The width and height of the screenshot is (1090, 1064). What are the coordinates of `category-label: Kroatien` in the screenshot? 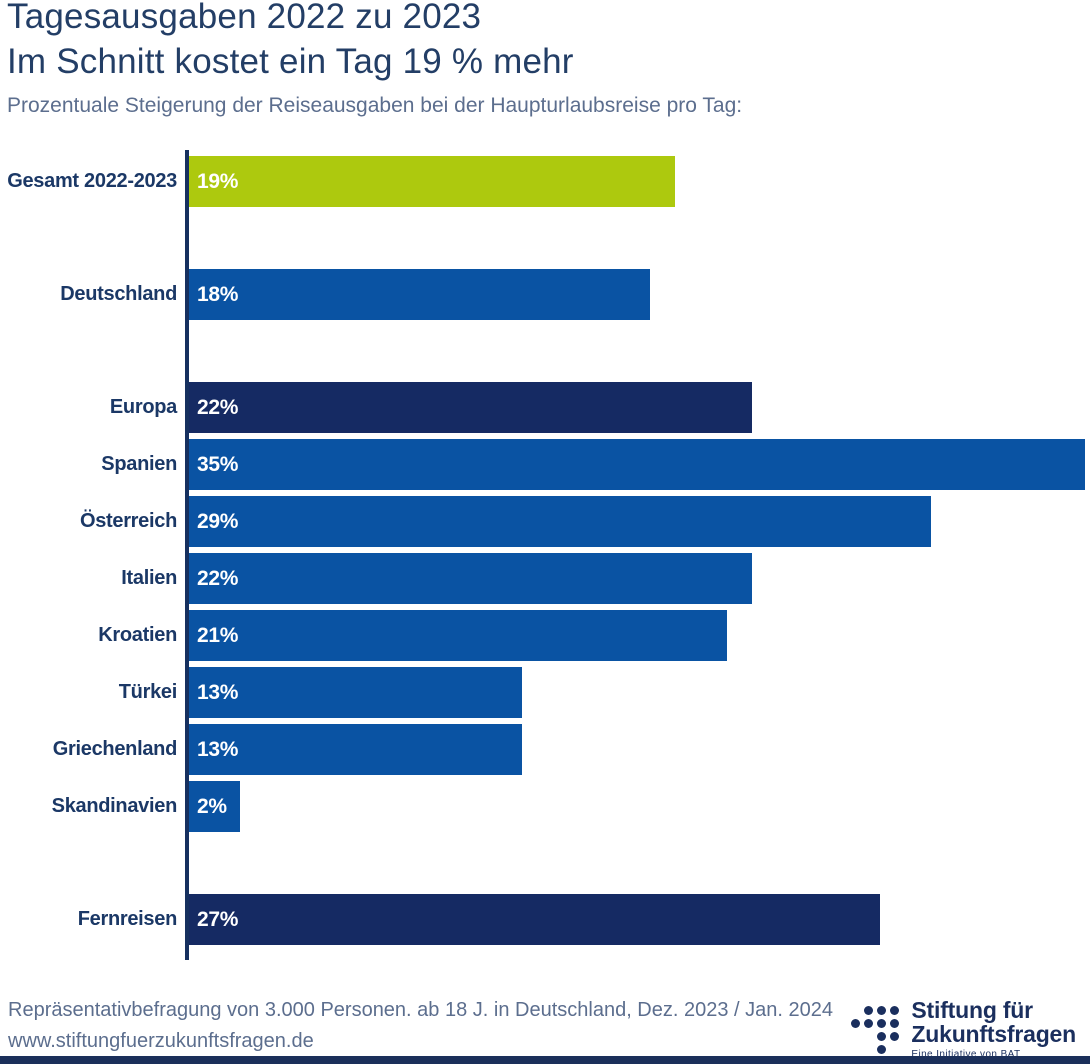 It's located at (137, 635).